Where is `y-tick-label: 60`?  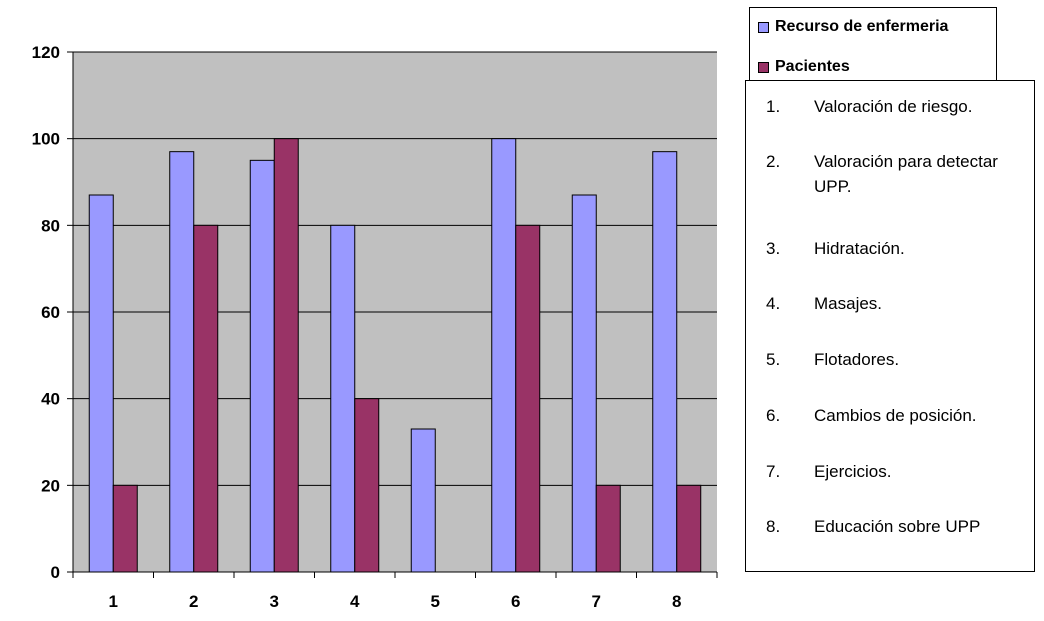 y-tick-label: 60 is located at coordinates (50, 312).